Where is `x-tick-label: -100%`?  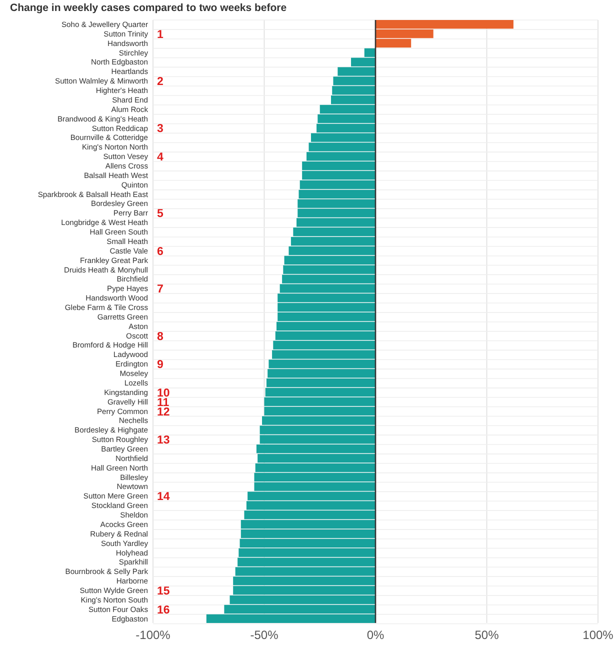
x-tick-label: -100% is located at coordinates (153, 635).